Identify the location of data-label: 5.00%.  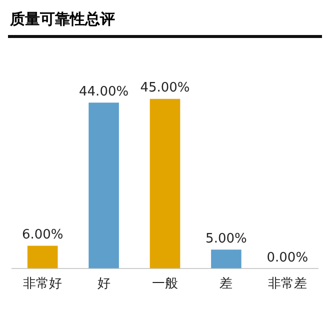
(226, 238).